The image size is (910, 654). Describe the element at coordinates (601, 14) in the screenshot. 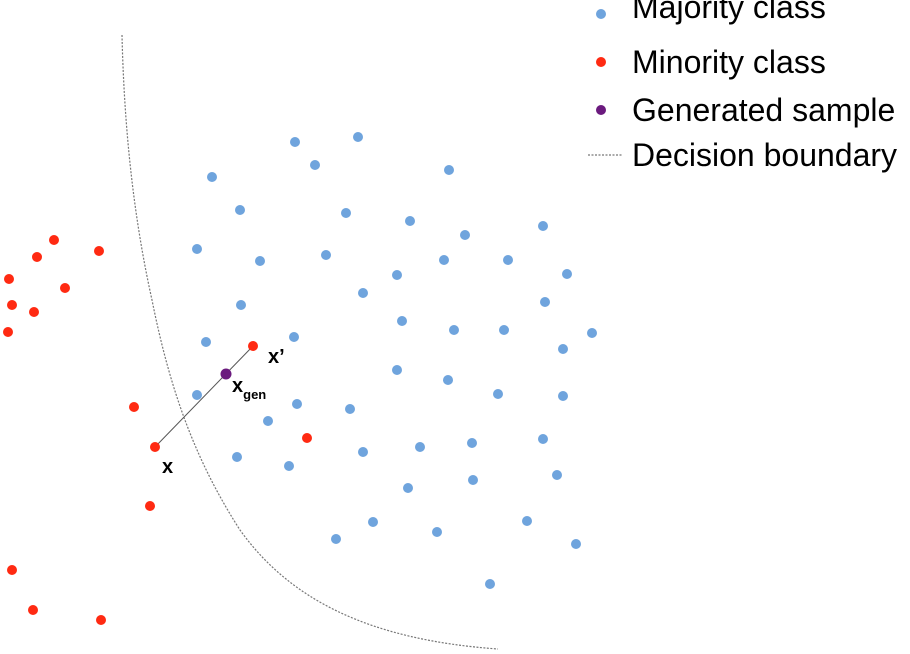

I see `blue-dot-icon` at that location.